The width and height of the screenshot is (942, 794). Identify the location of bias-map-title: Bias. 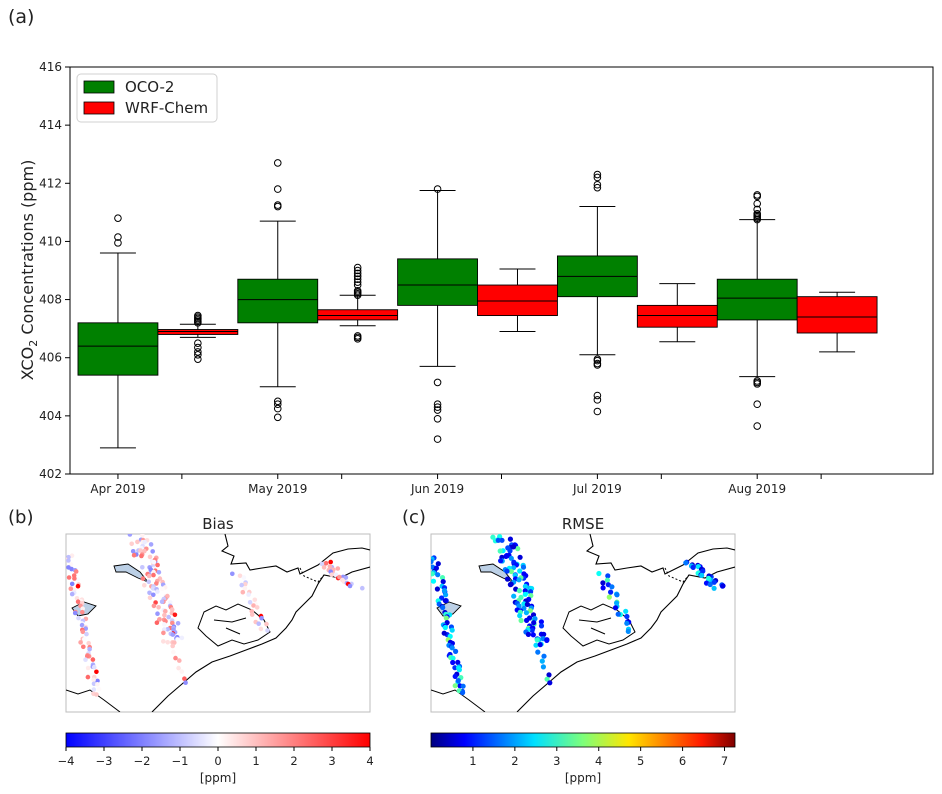
(218, 524).